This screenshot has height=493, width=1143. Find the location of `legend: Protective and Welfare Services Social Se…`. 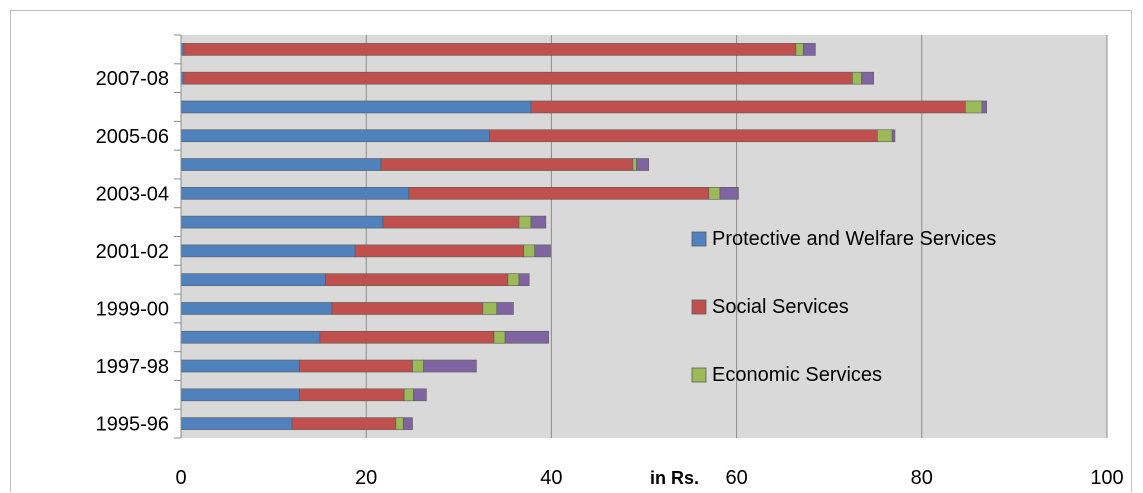

legend: Protective and Welfare Services Social Se… is located at coordinates (843, 307).